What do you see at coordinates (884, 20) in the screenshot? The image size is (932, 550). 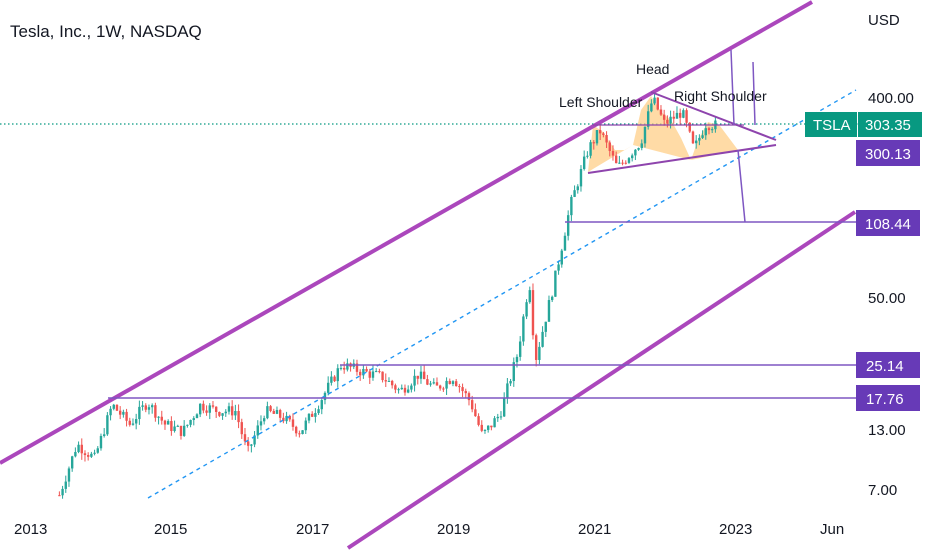 I see `currency-label: USD` at bounding box center [884, 20].